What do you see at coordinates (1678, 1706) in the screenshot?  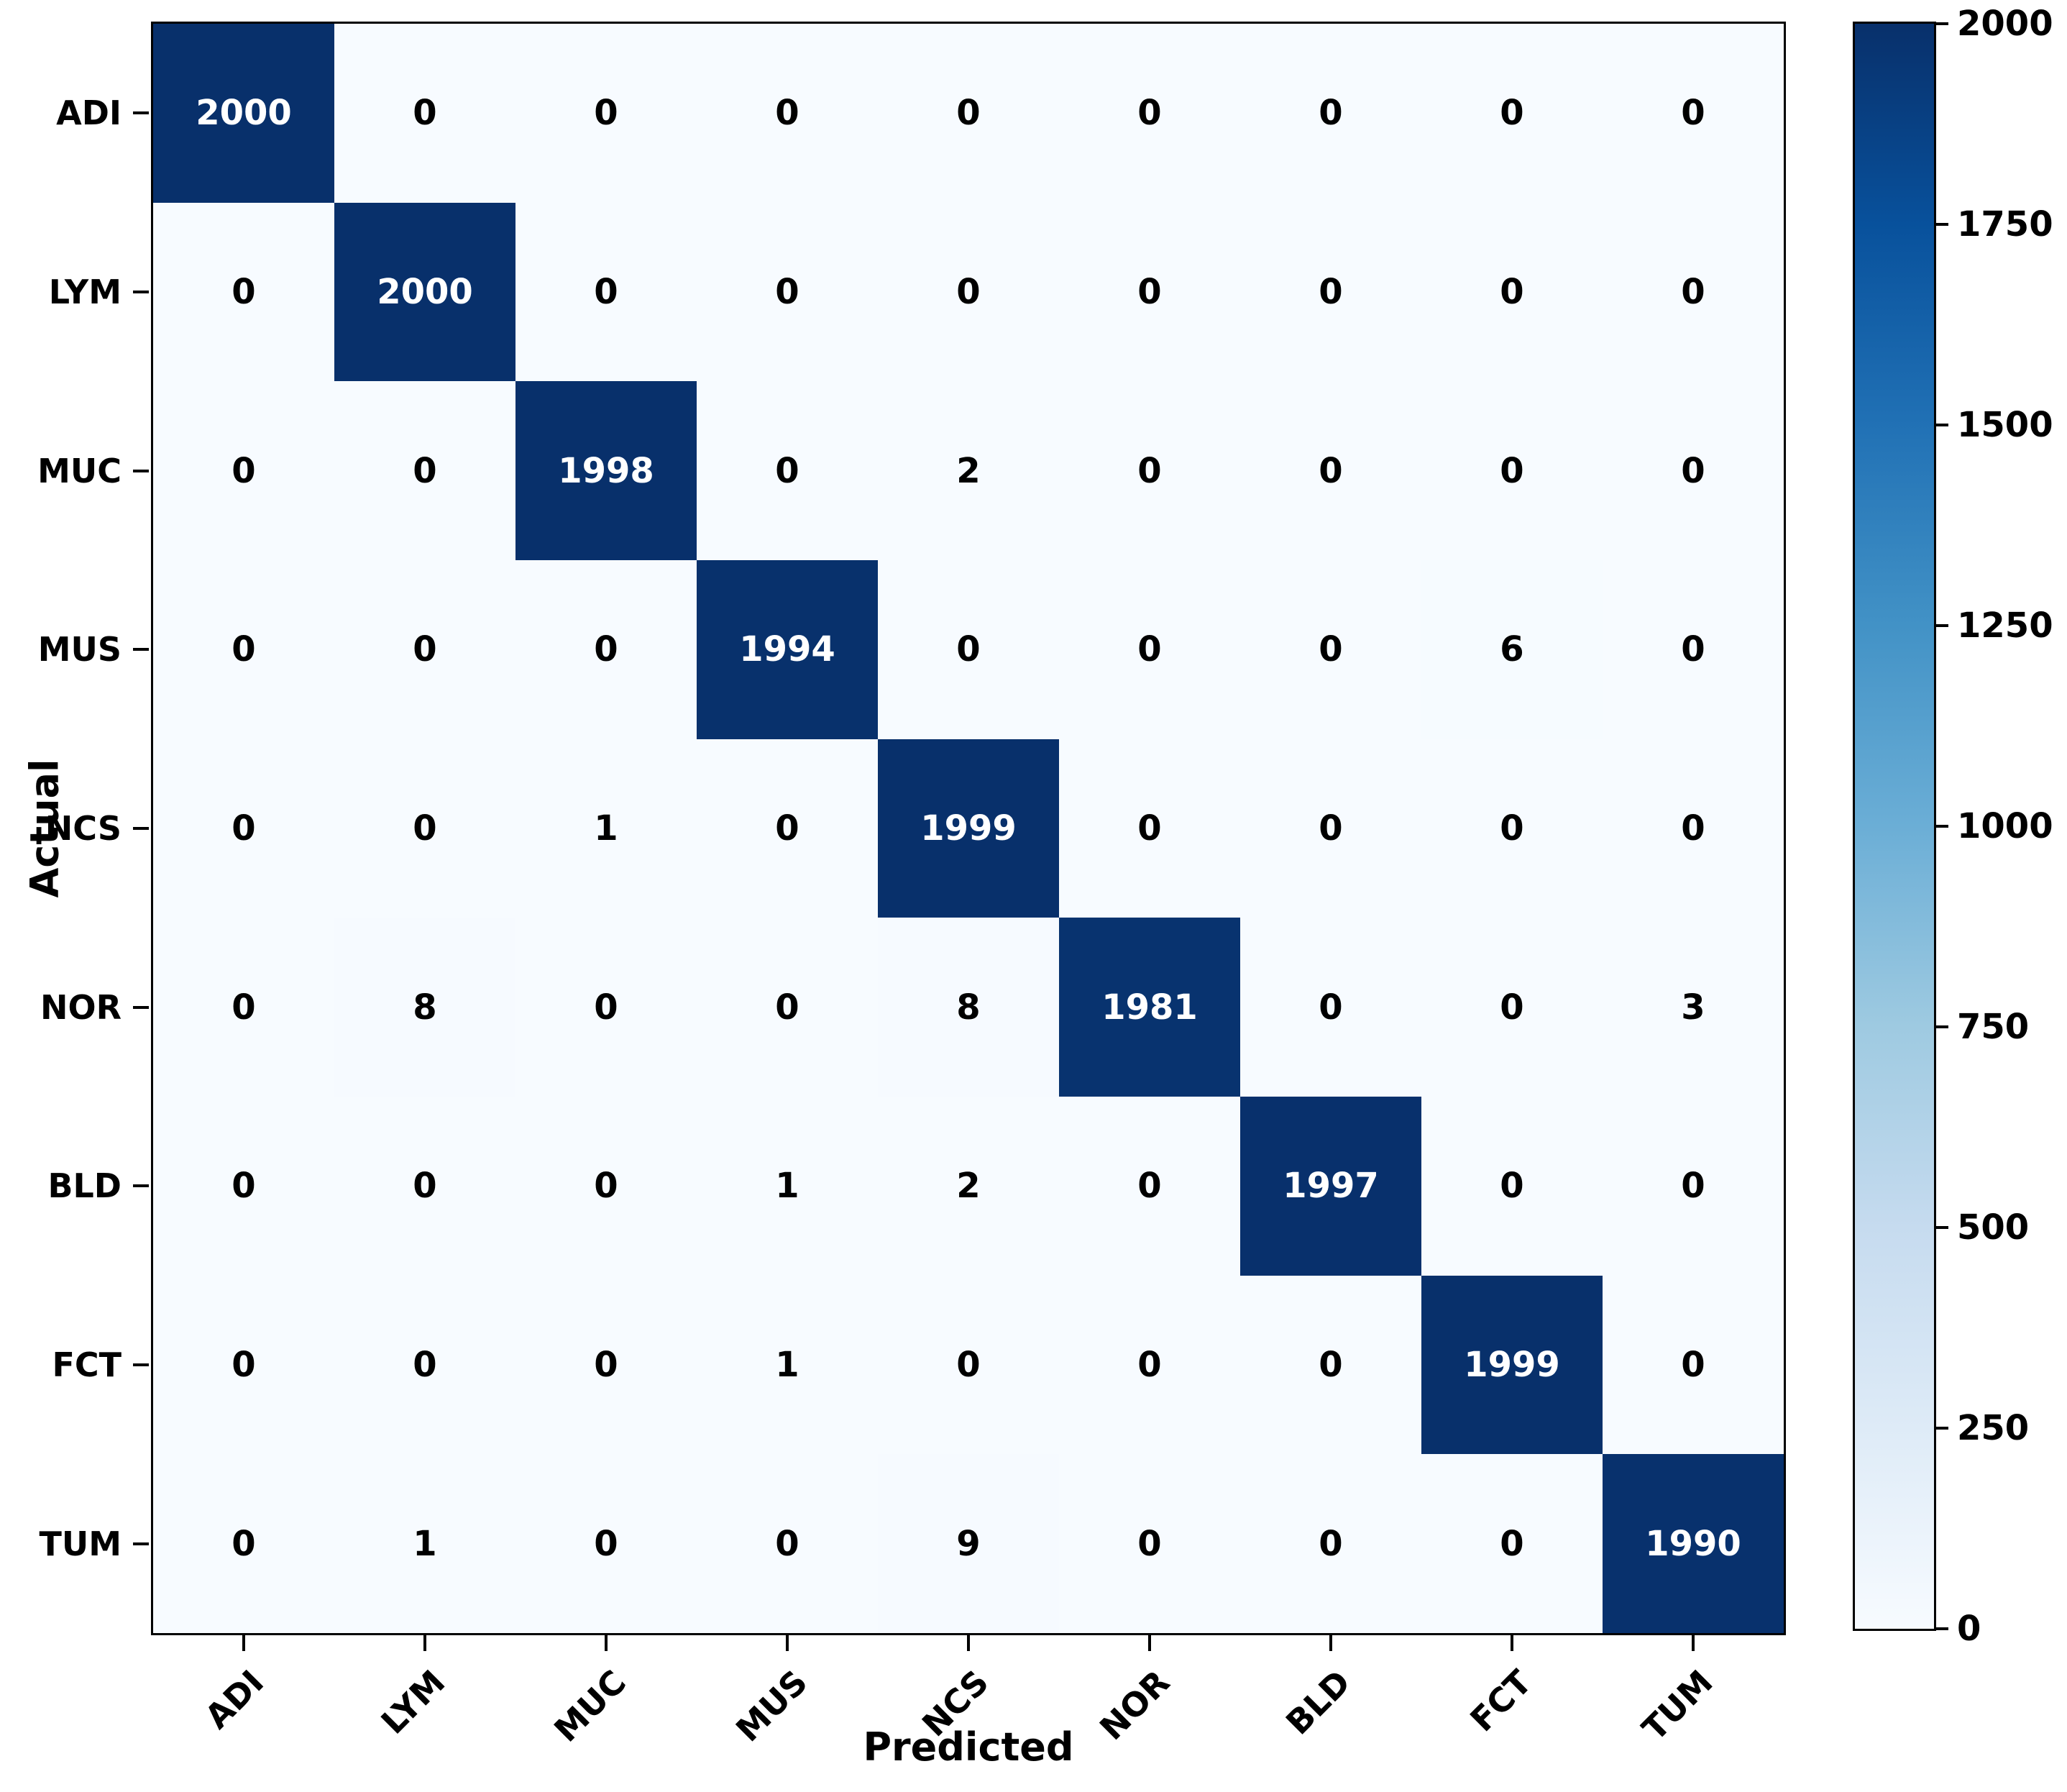 I see `x-tick-label: TUM` at bounding box center [1678, 1706].